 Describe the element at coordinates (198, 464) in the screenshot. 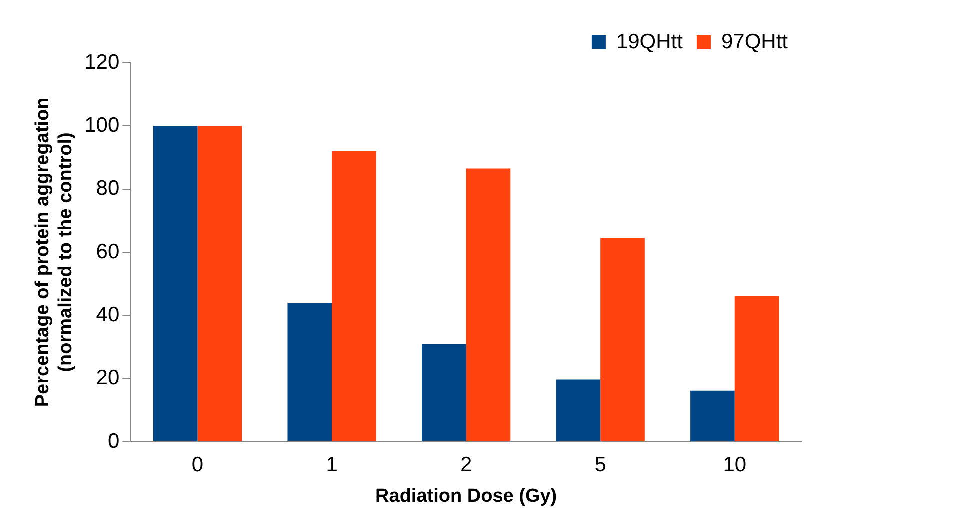

I see `x-tick-label: 0` at that location.